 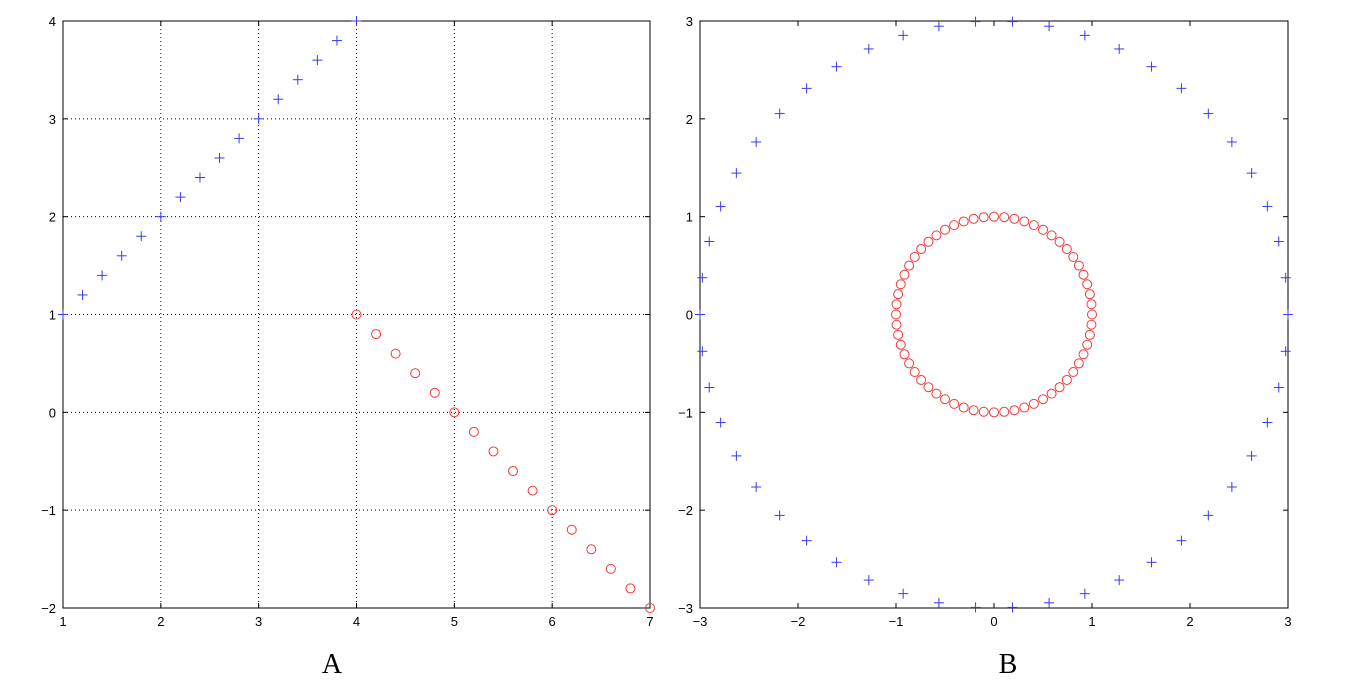 What do you see at coordinates (52, 412) in the screenshot?
I see `y-tick-label: 0` at bounding box center [52, 412].